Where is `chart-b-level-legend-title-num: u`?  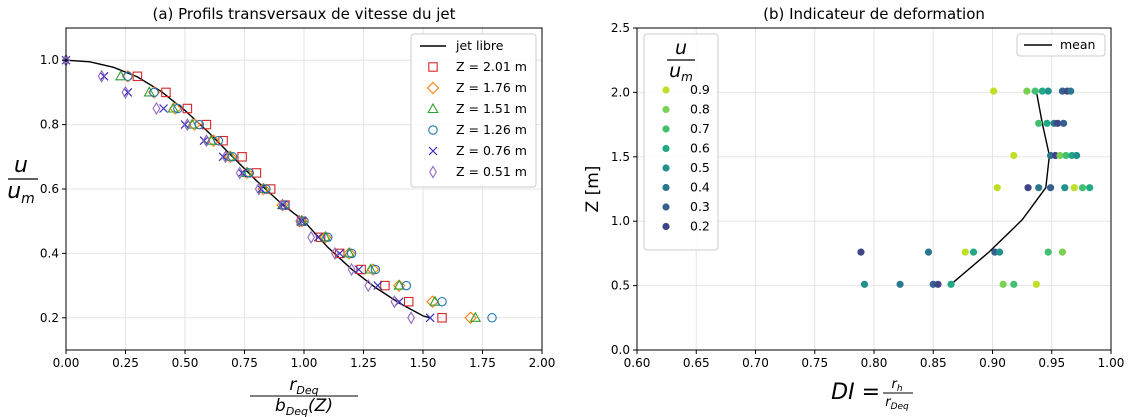 chart-b-level-legend-title-num: u is located at coordinates (681, 48).